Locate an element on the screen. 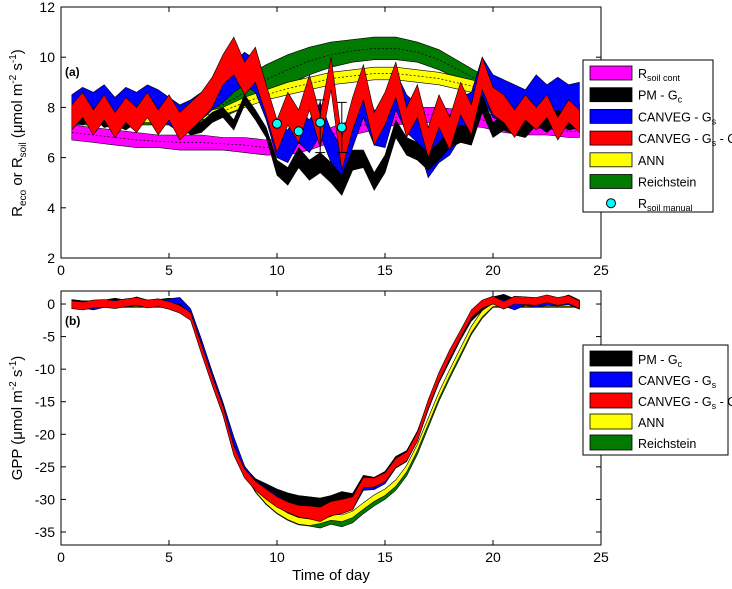 The image size is (732, 589). y-tick-label: -20 is located at coordinates (45, 434).